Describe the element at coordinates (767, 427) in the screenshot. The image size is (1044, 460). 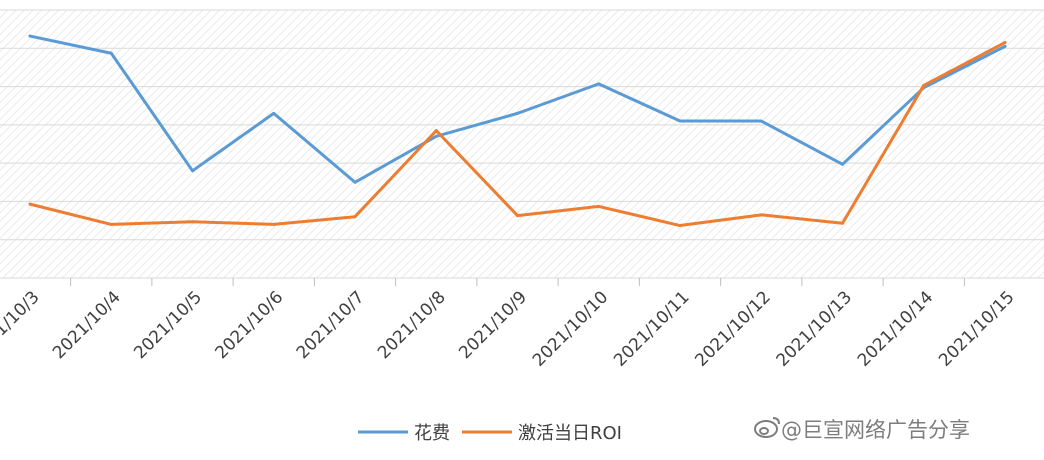
I see `weibo-icon` at that location.